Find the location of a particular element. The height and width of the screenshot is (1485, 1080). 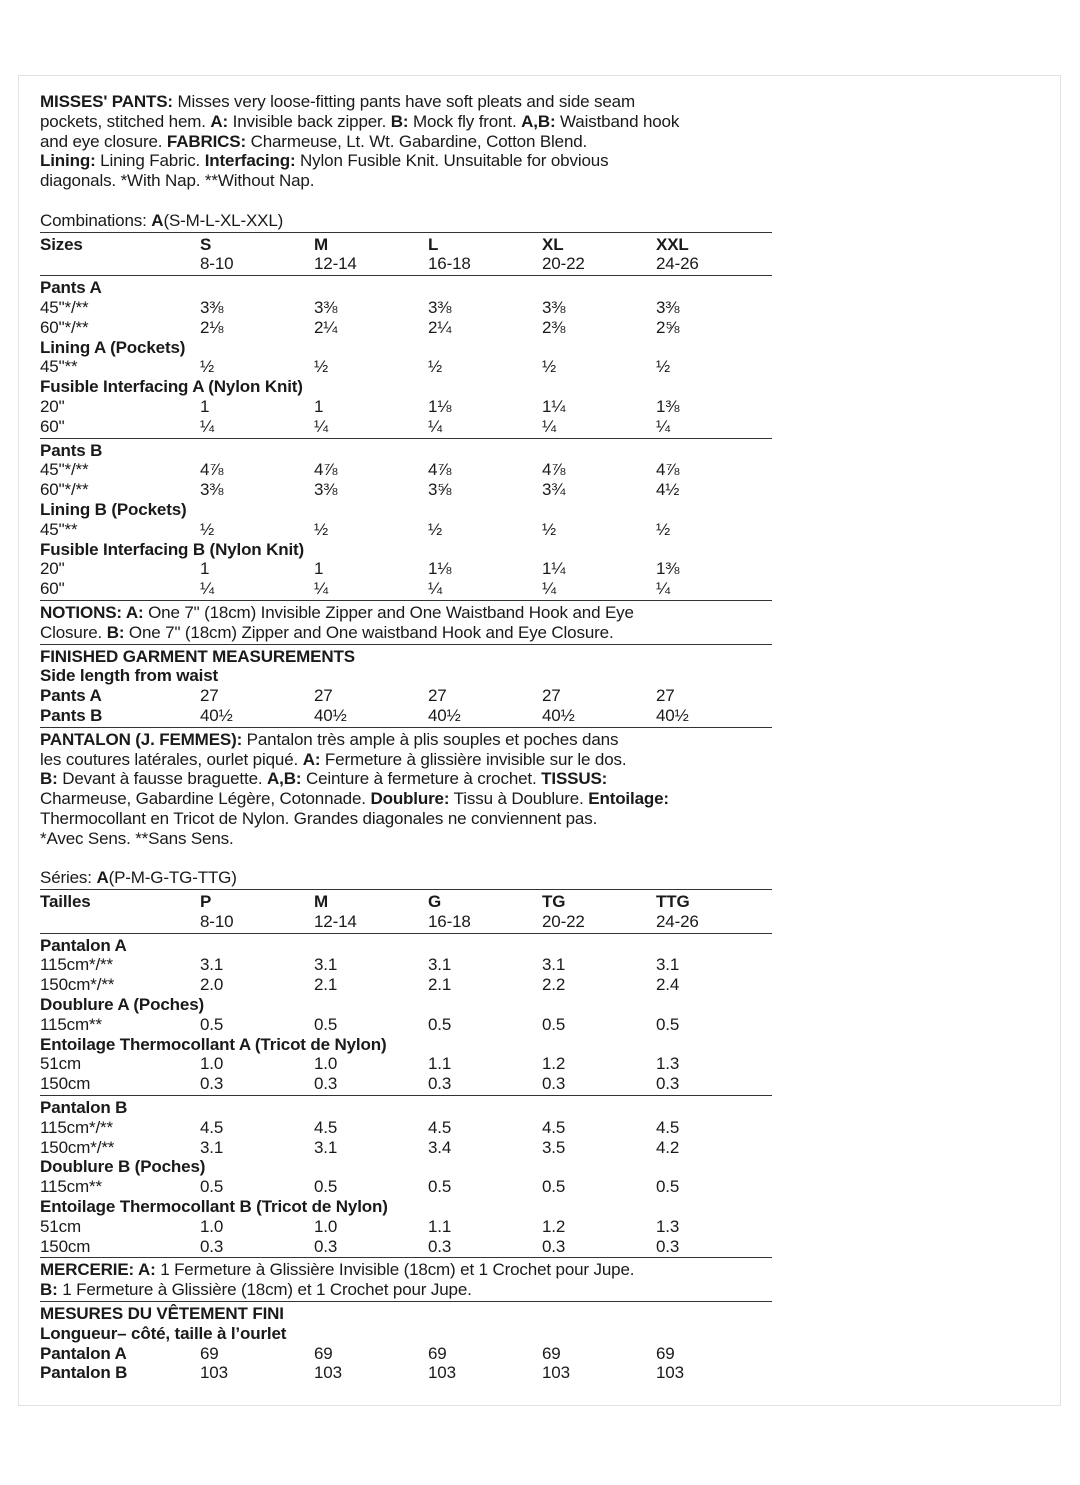

table-cell: 2.0 is located at coordinates (212, 985).